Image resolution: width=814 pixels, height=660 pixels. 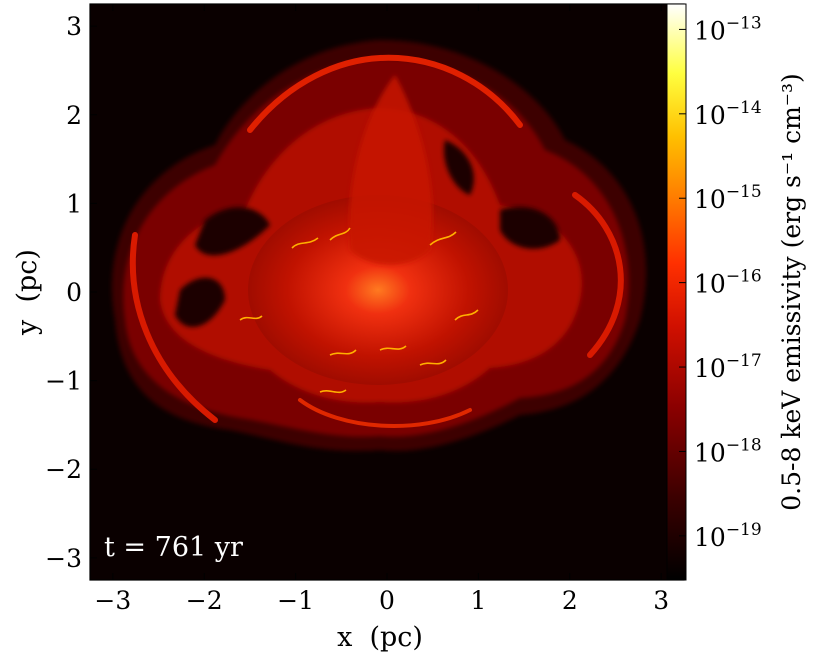 I want to click on time-annotation: t = 761 yr, so click(x=173, y=547).